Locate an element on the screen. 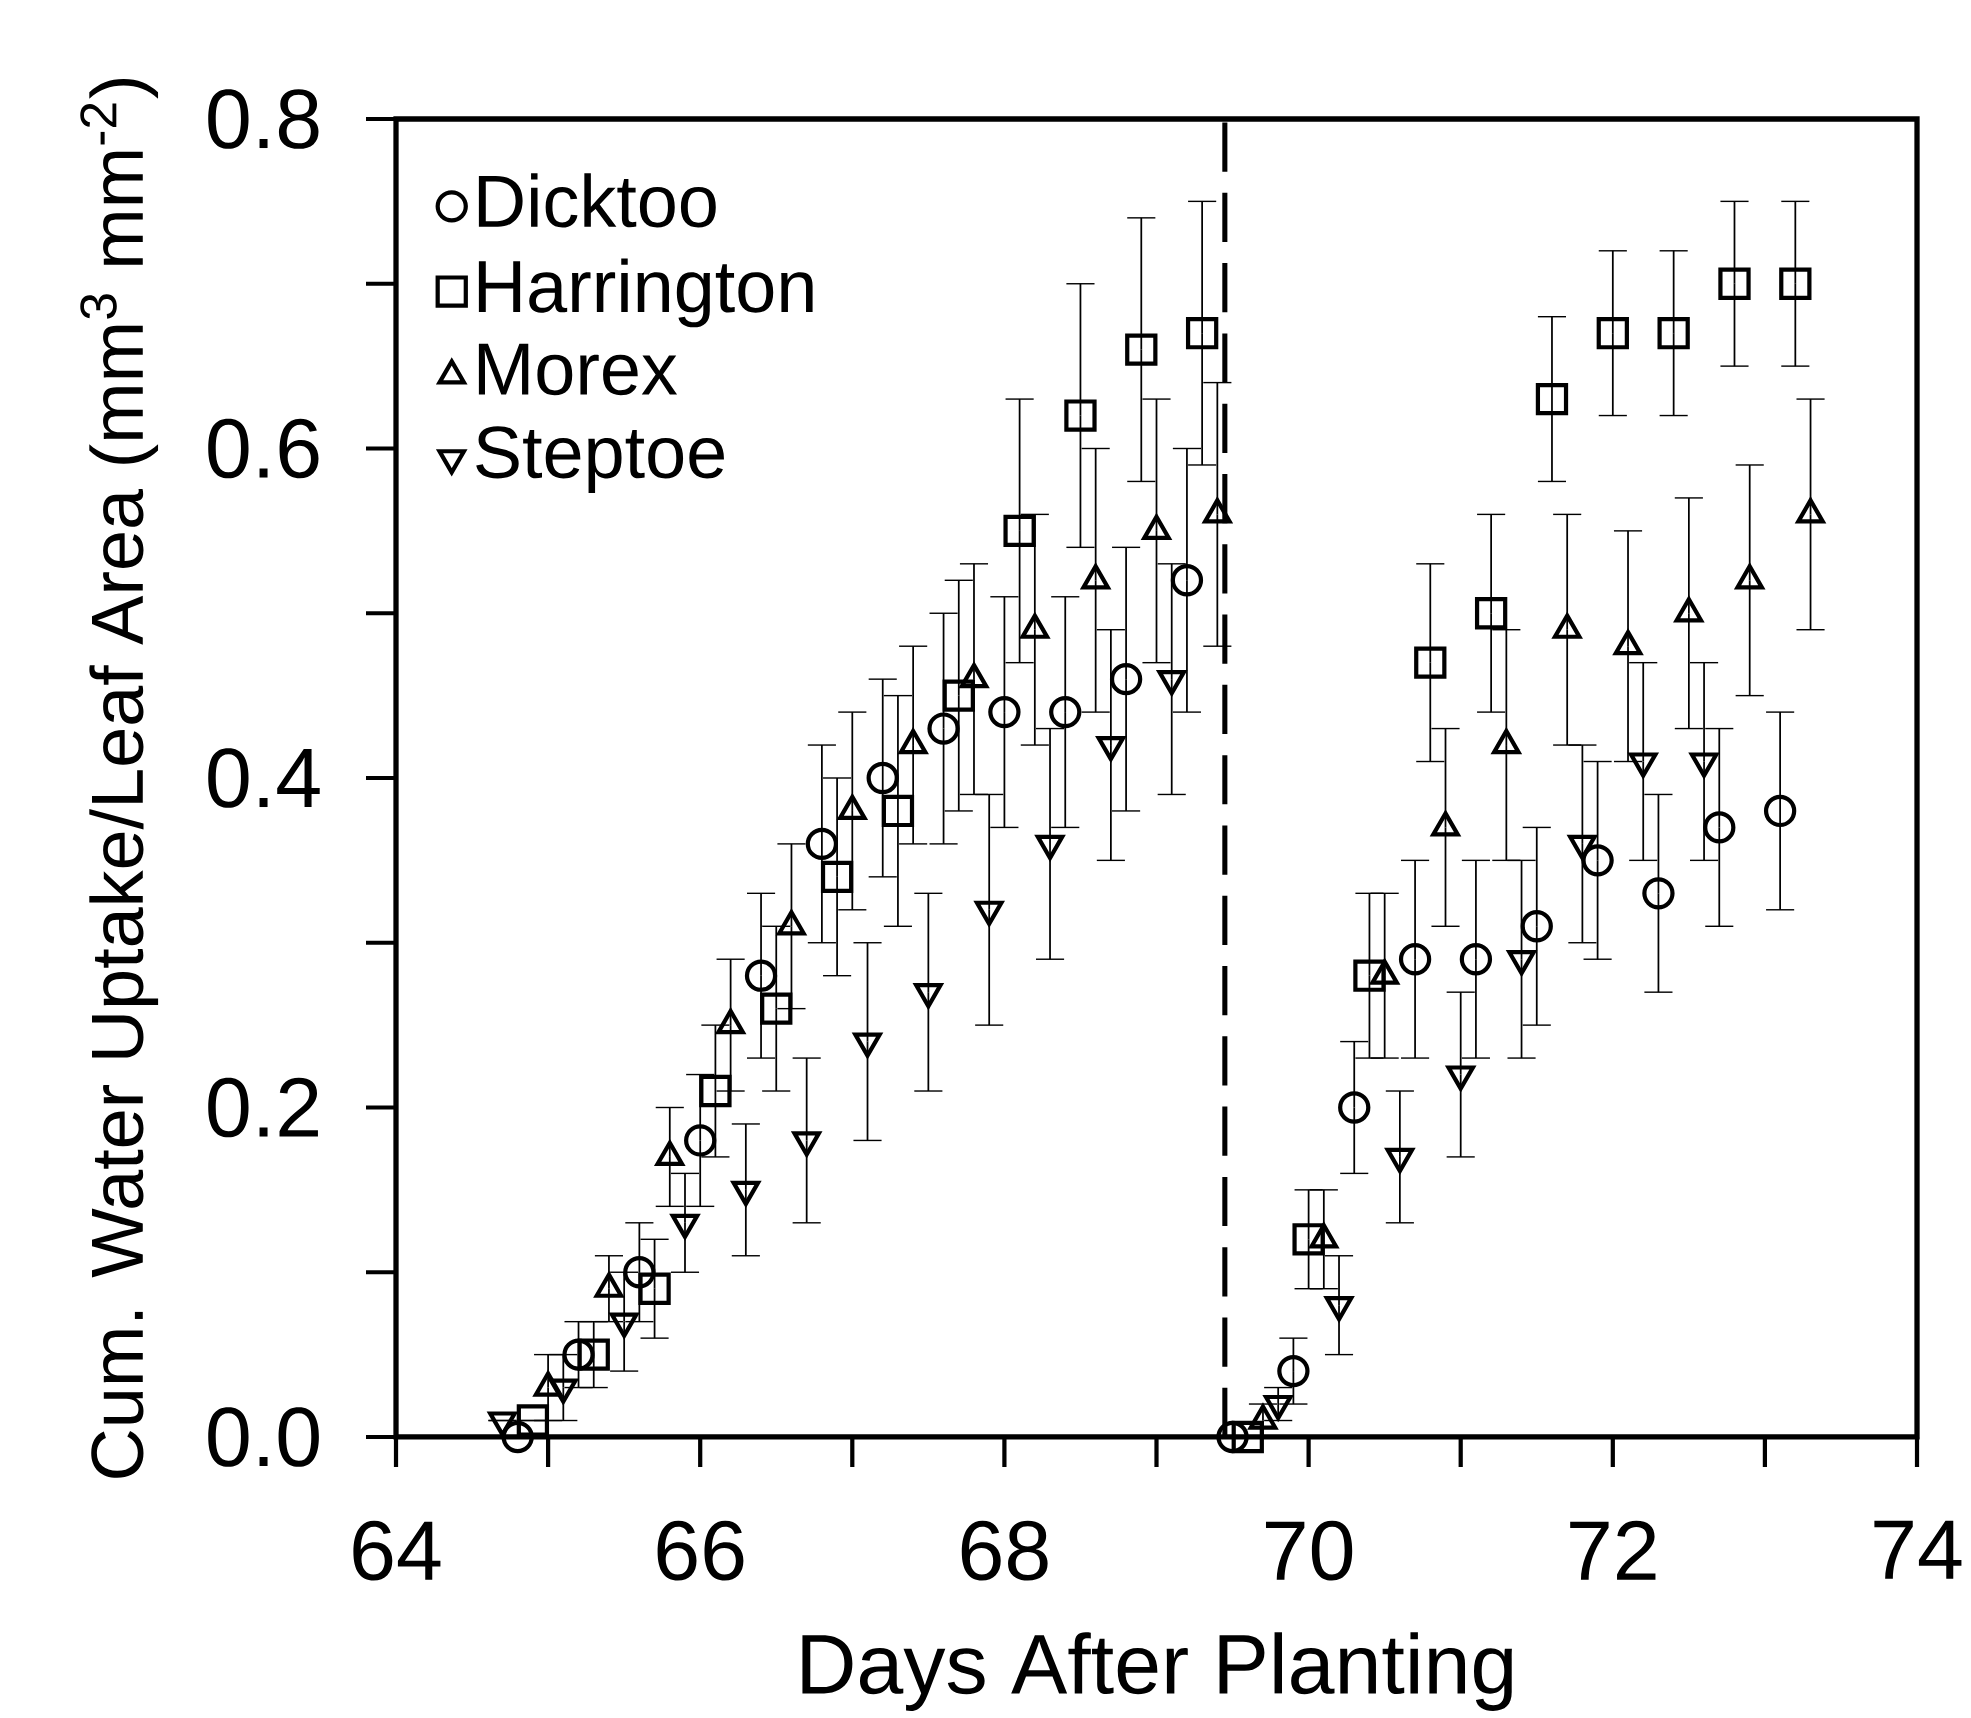 The height and width of the screenshot is (1718, 1971). x-tick-label: 74 is located at coordinates (1918, 1549).